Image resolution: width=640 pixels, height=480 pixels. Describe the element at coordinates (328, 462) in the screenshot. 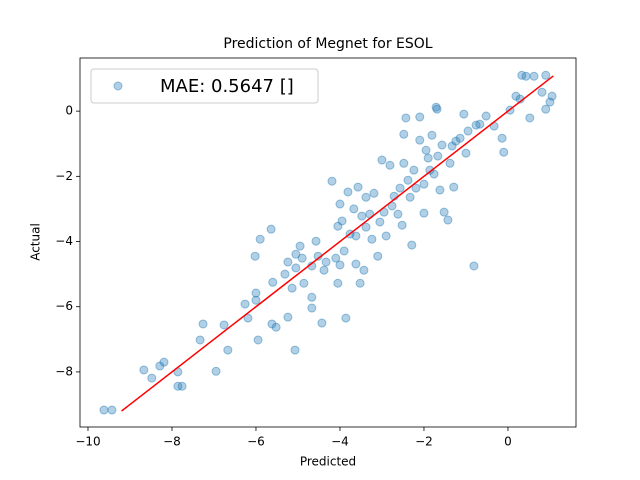

I see `x-axis-label: Predicted` at that location.